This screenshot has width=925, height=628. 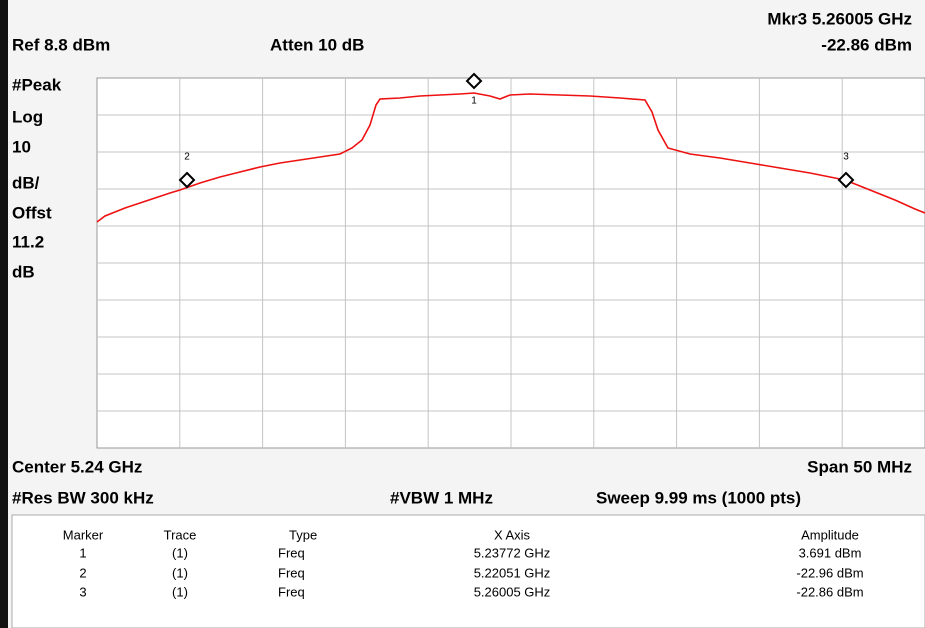 What do you see at coordinates (32, 212) in the screenshot?
I see `side-label: Offst` at bounding box center [32, 212].